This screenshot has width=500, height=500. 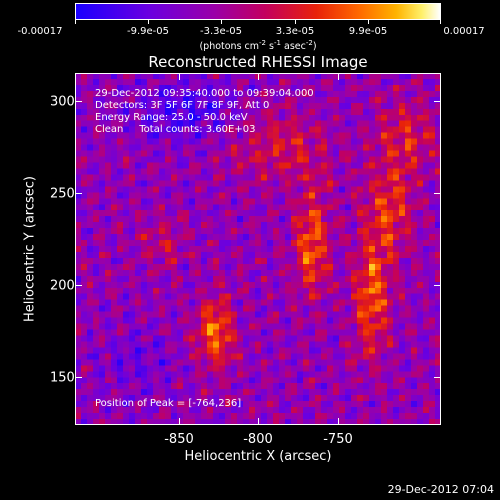 I want to click on colorbar-label: -0.00017, so click(x=40, y=31).